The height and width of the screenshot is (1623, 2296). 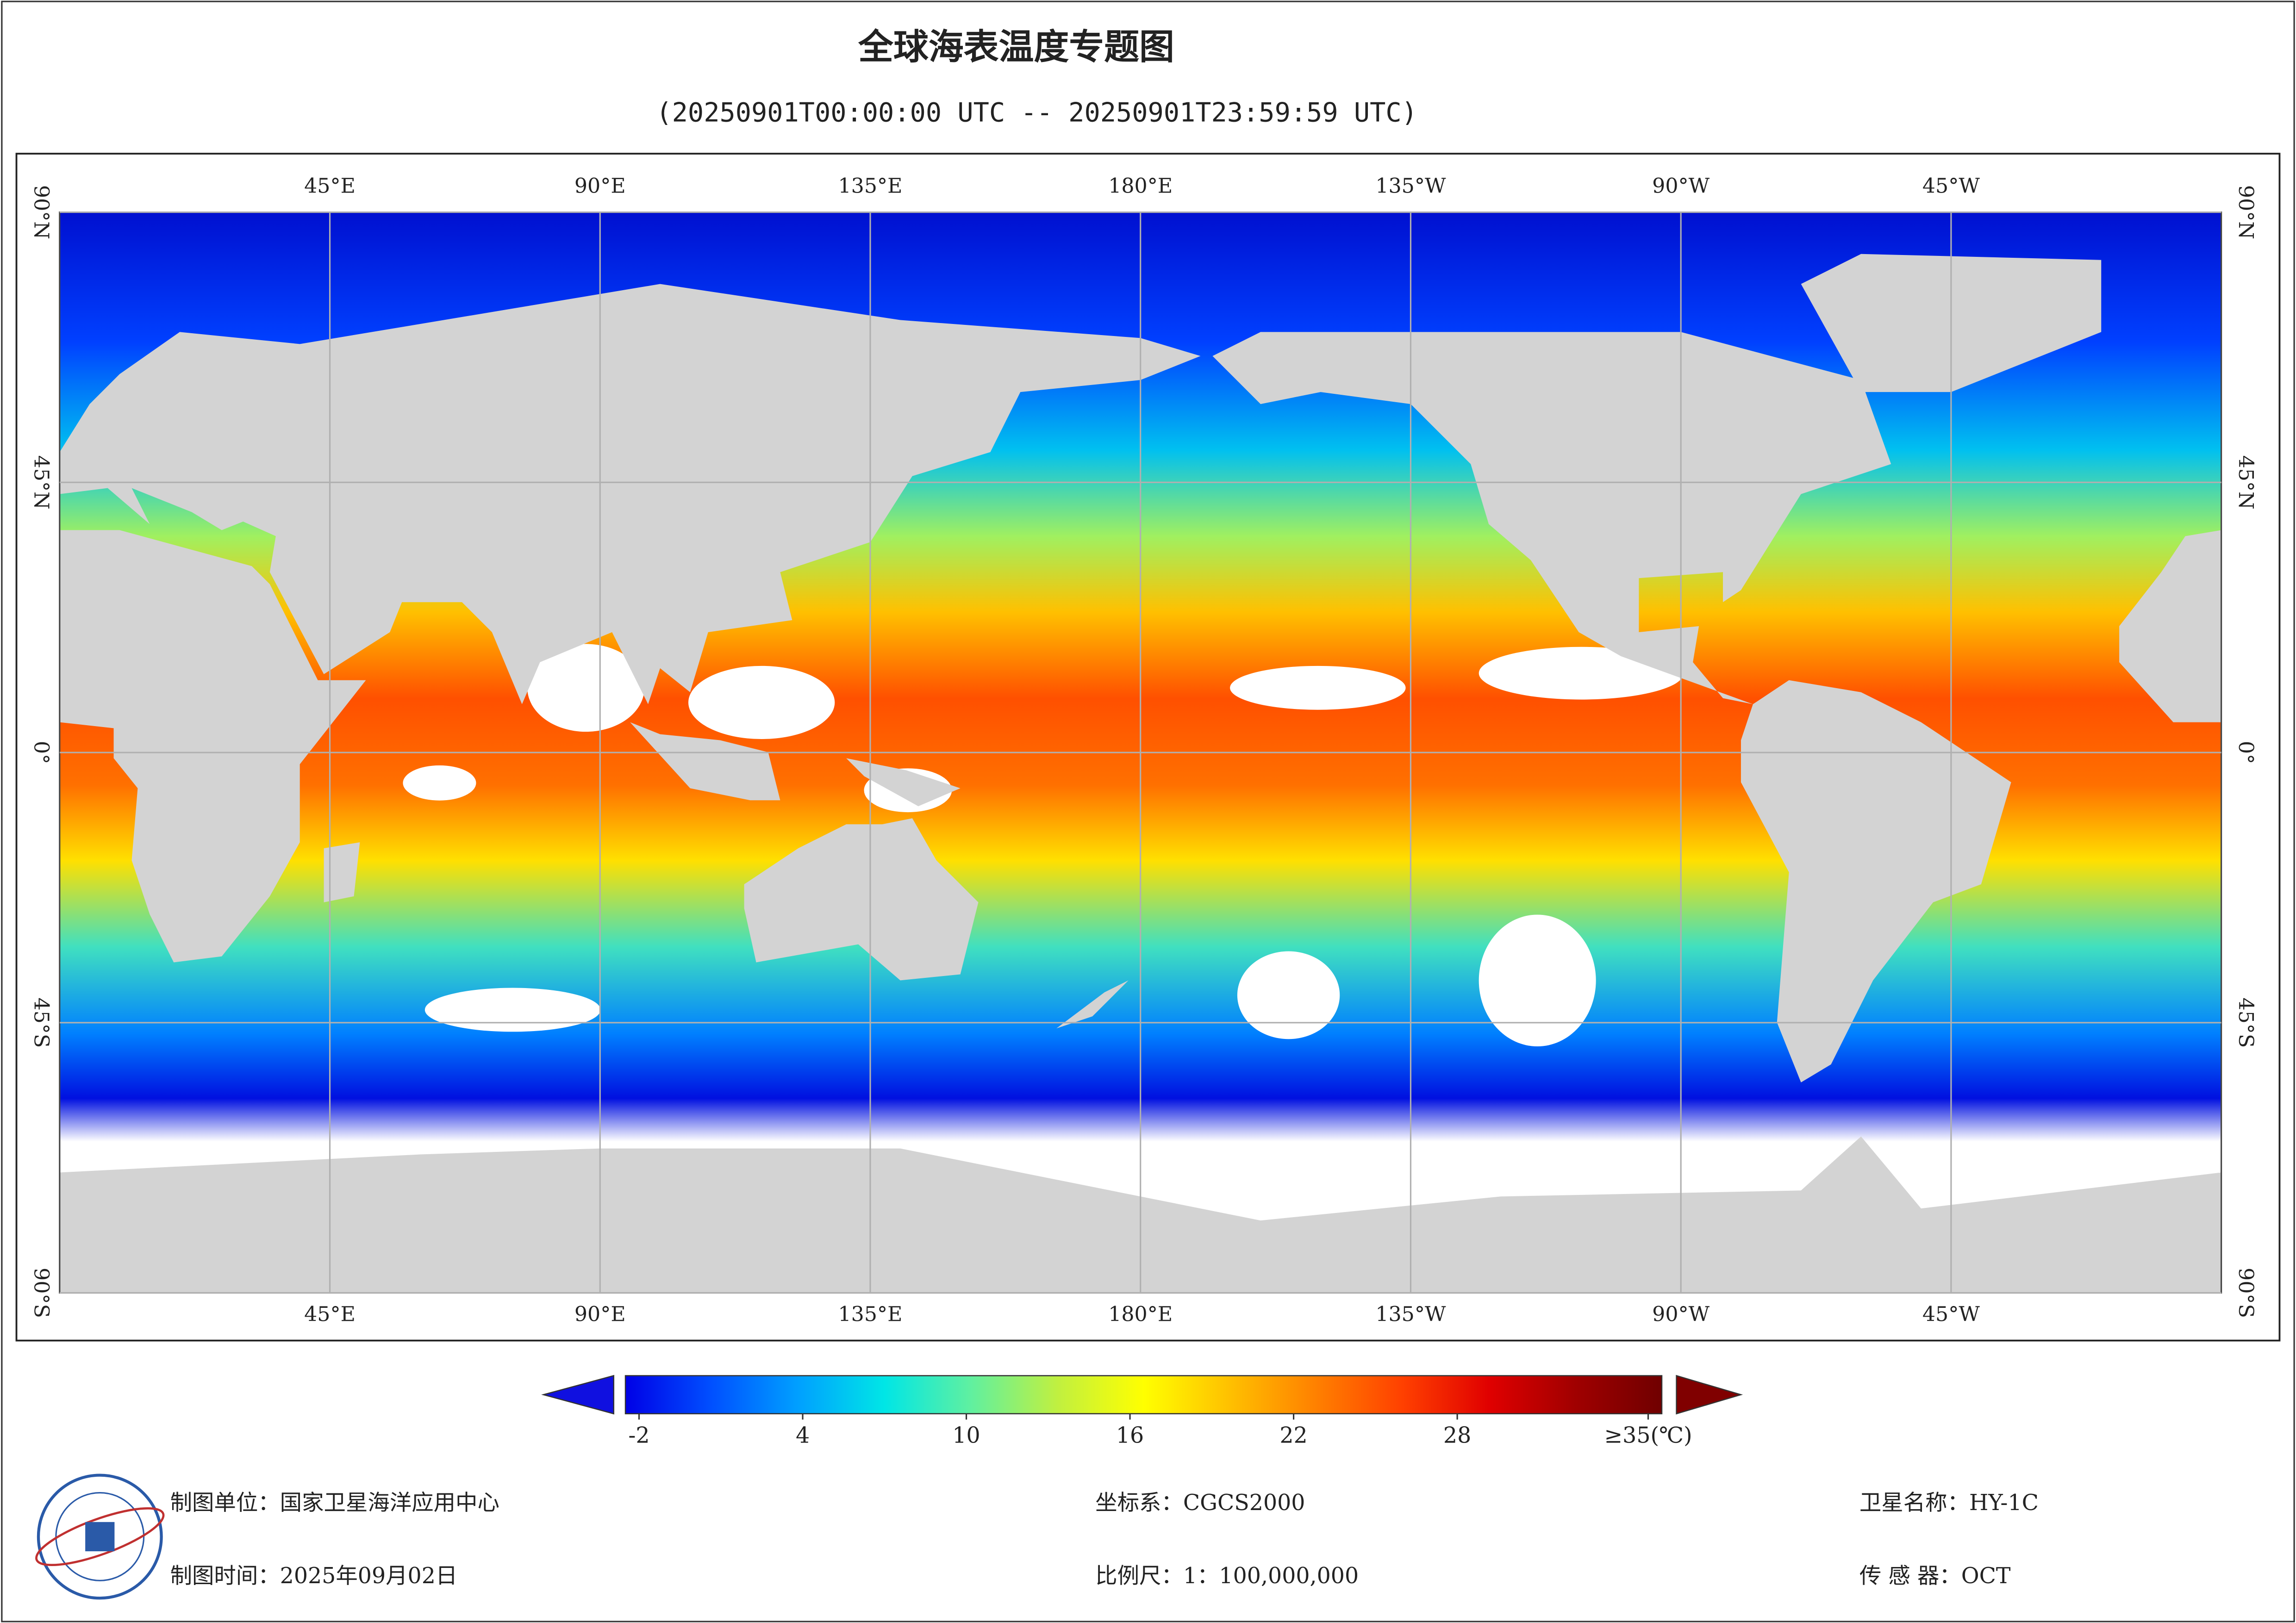 What do you see at coordinates (1143, 1395) in the screenshot?
I see `colorbar` at bounding box center [1143, 1395].